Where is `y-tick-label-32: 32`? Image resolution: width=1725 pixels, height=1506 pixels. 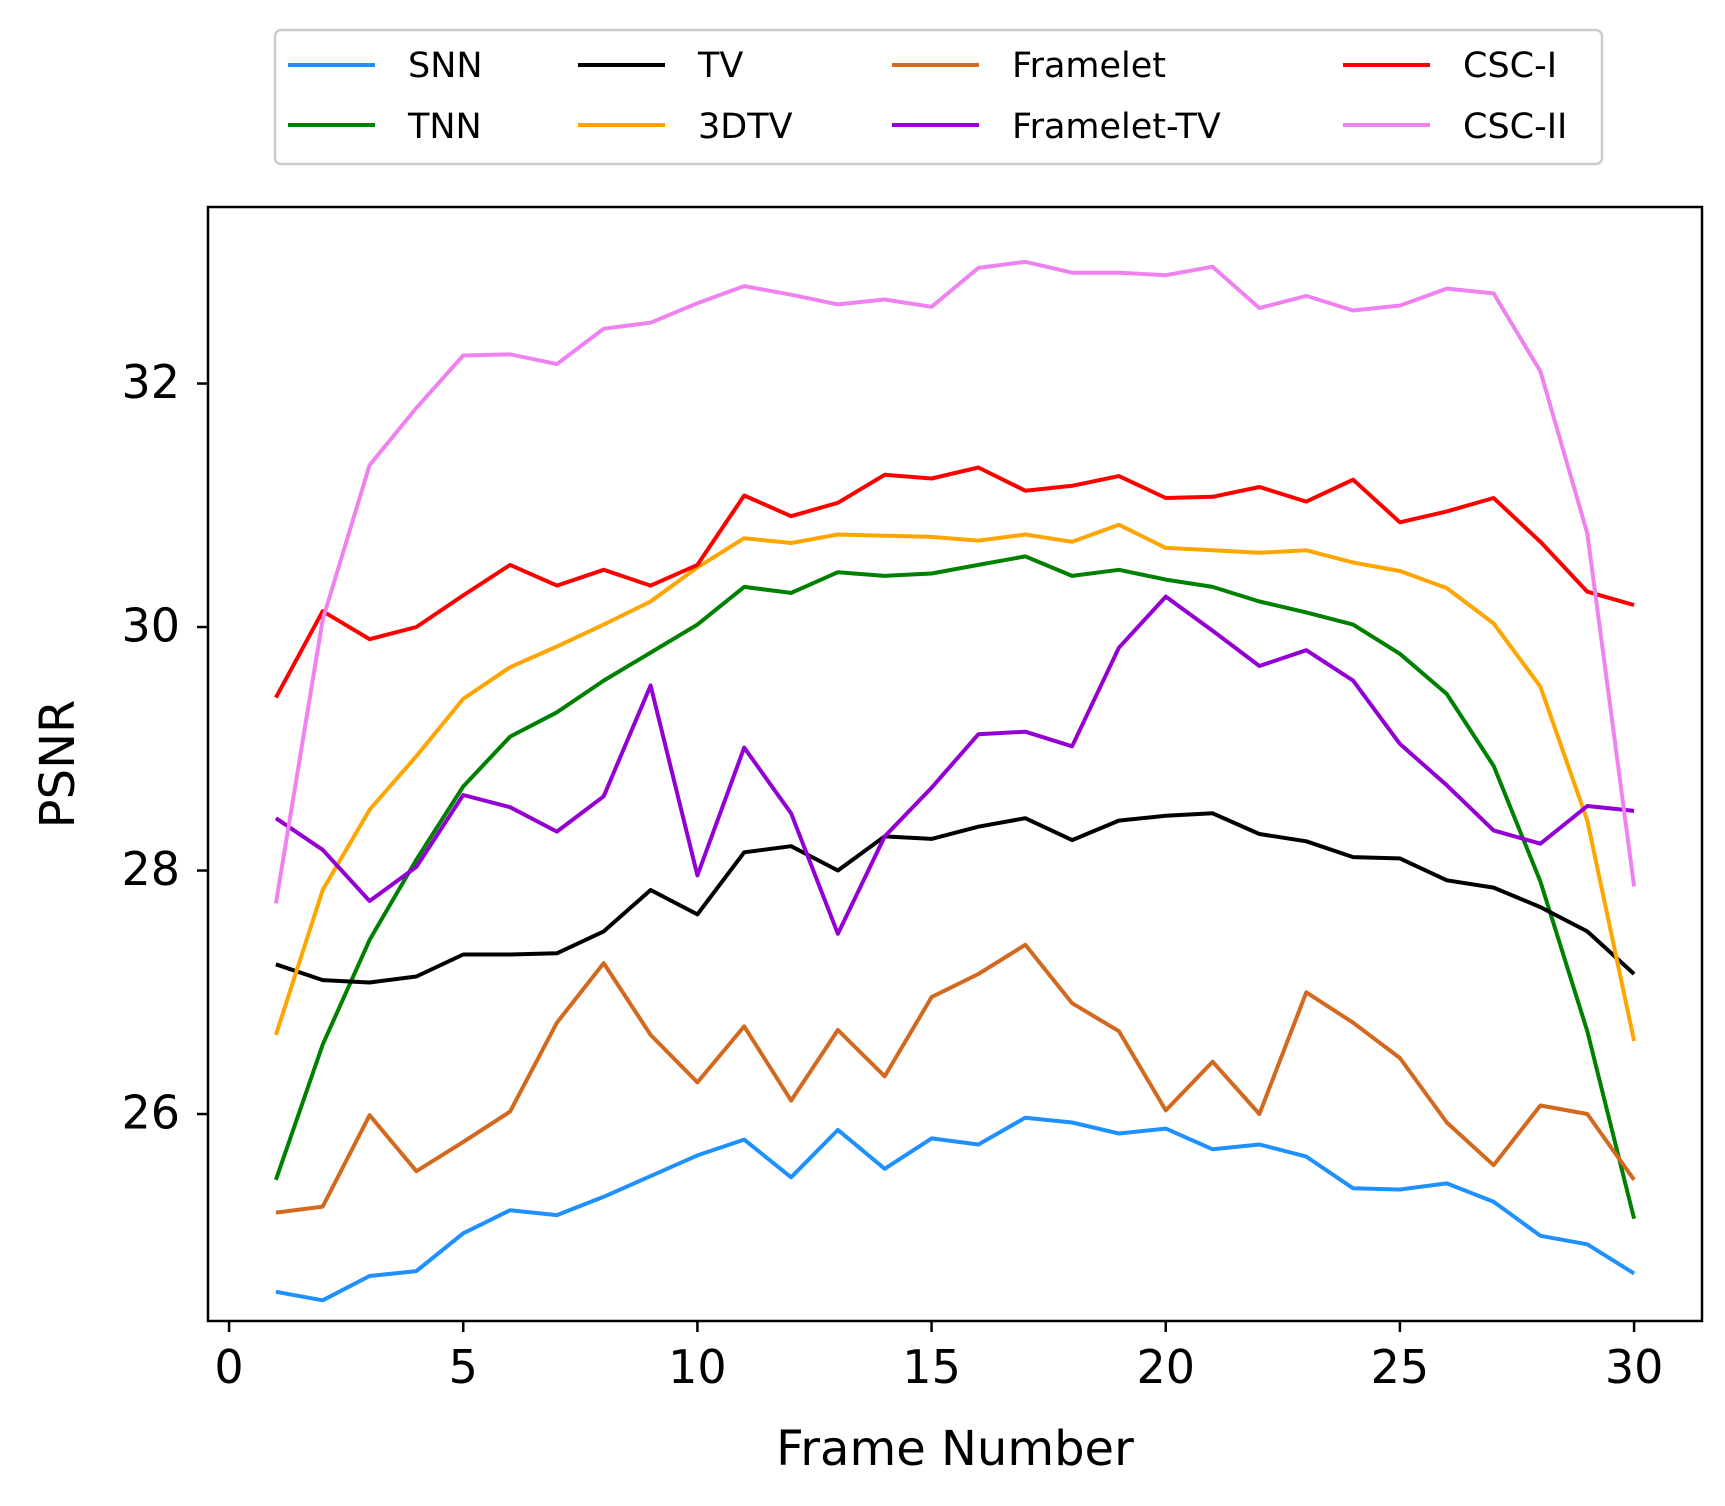
y-tick-label-32: 32 is located at coordinates (150, 382).